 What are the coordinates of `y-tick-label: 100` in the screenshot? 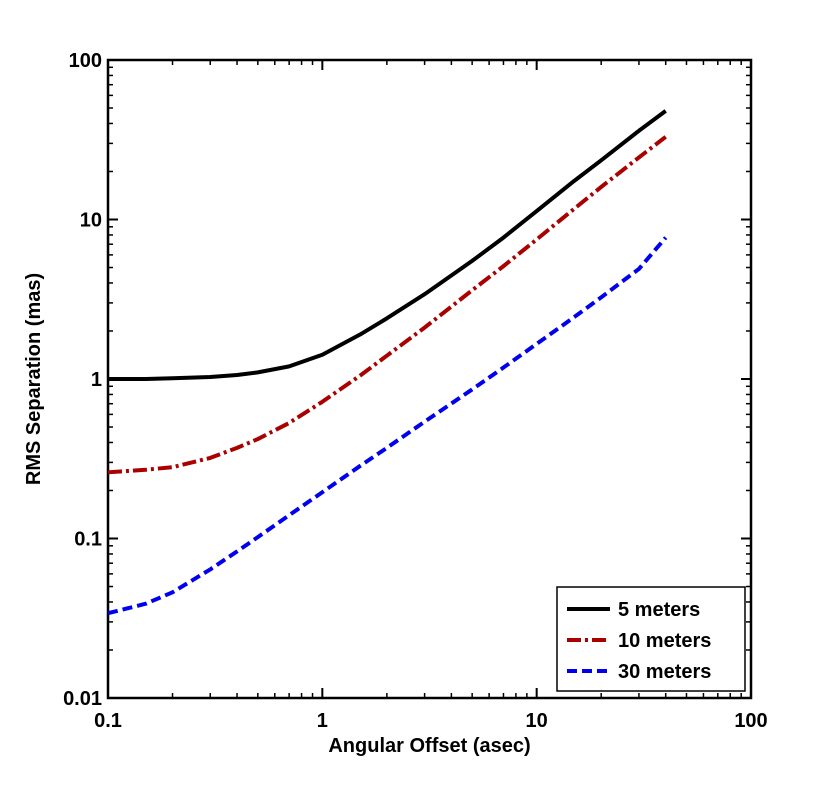 It's located at (85, 61).